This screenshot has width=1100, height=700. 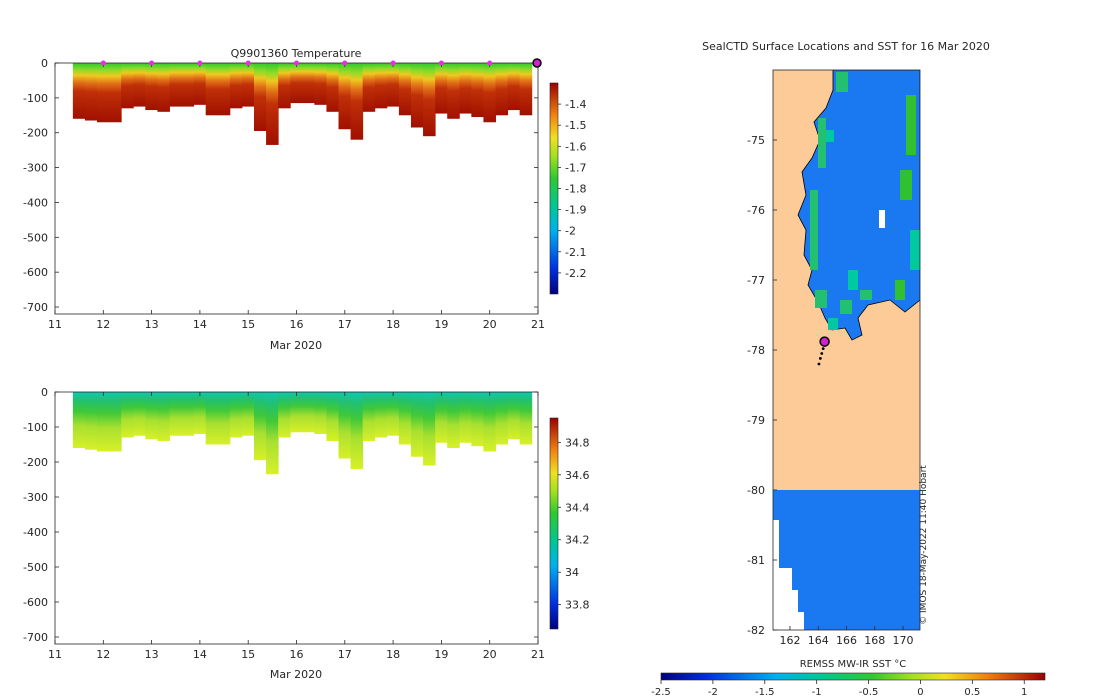 I want to click on colorbar-tick-label: -1.7, so click(x=575, y=167).